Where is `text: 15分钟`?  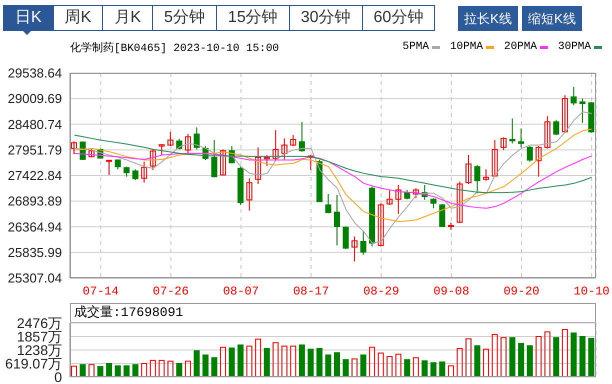
text: 15分钟 is located at coordinates (253, 17).